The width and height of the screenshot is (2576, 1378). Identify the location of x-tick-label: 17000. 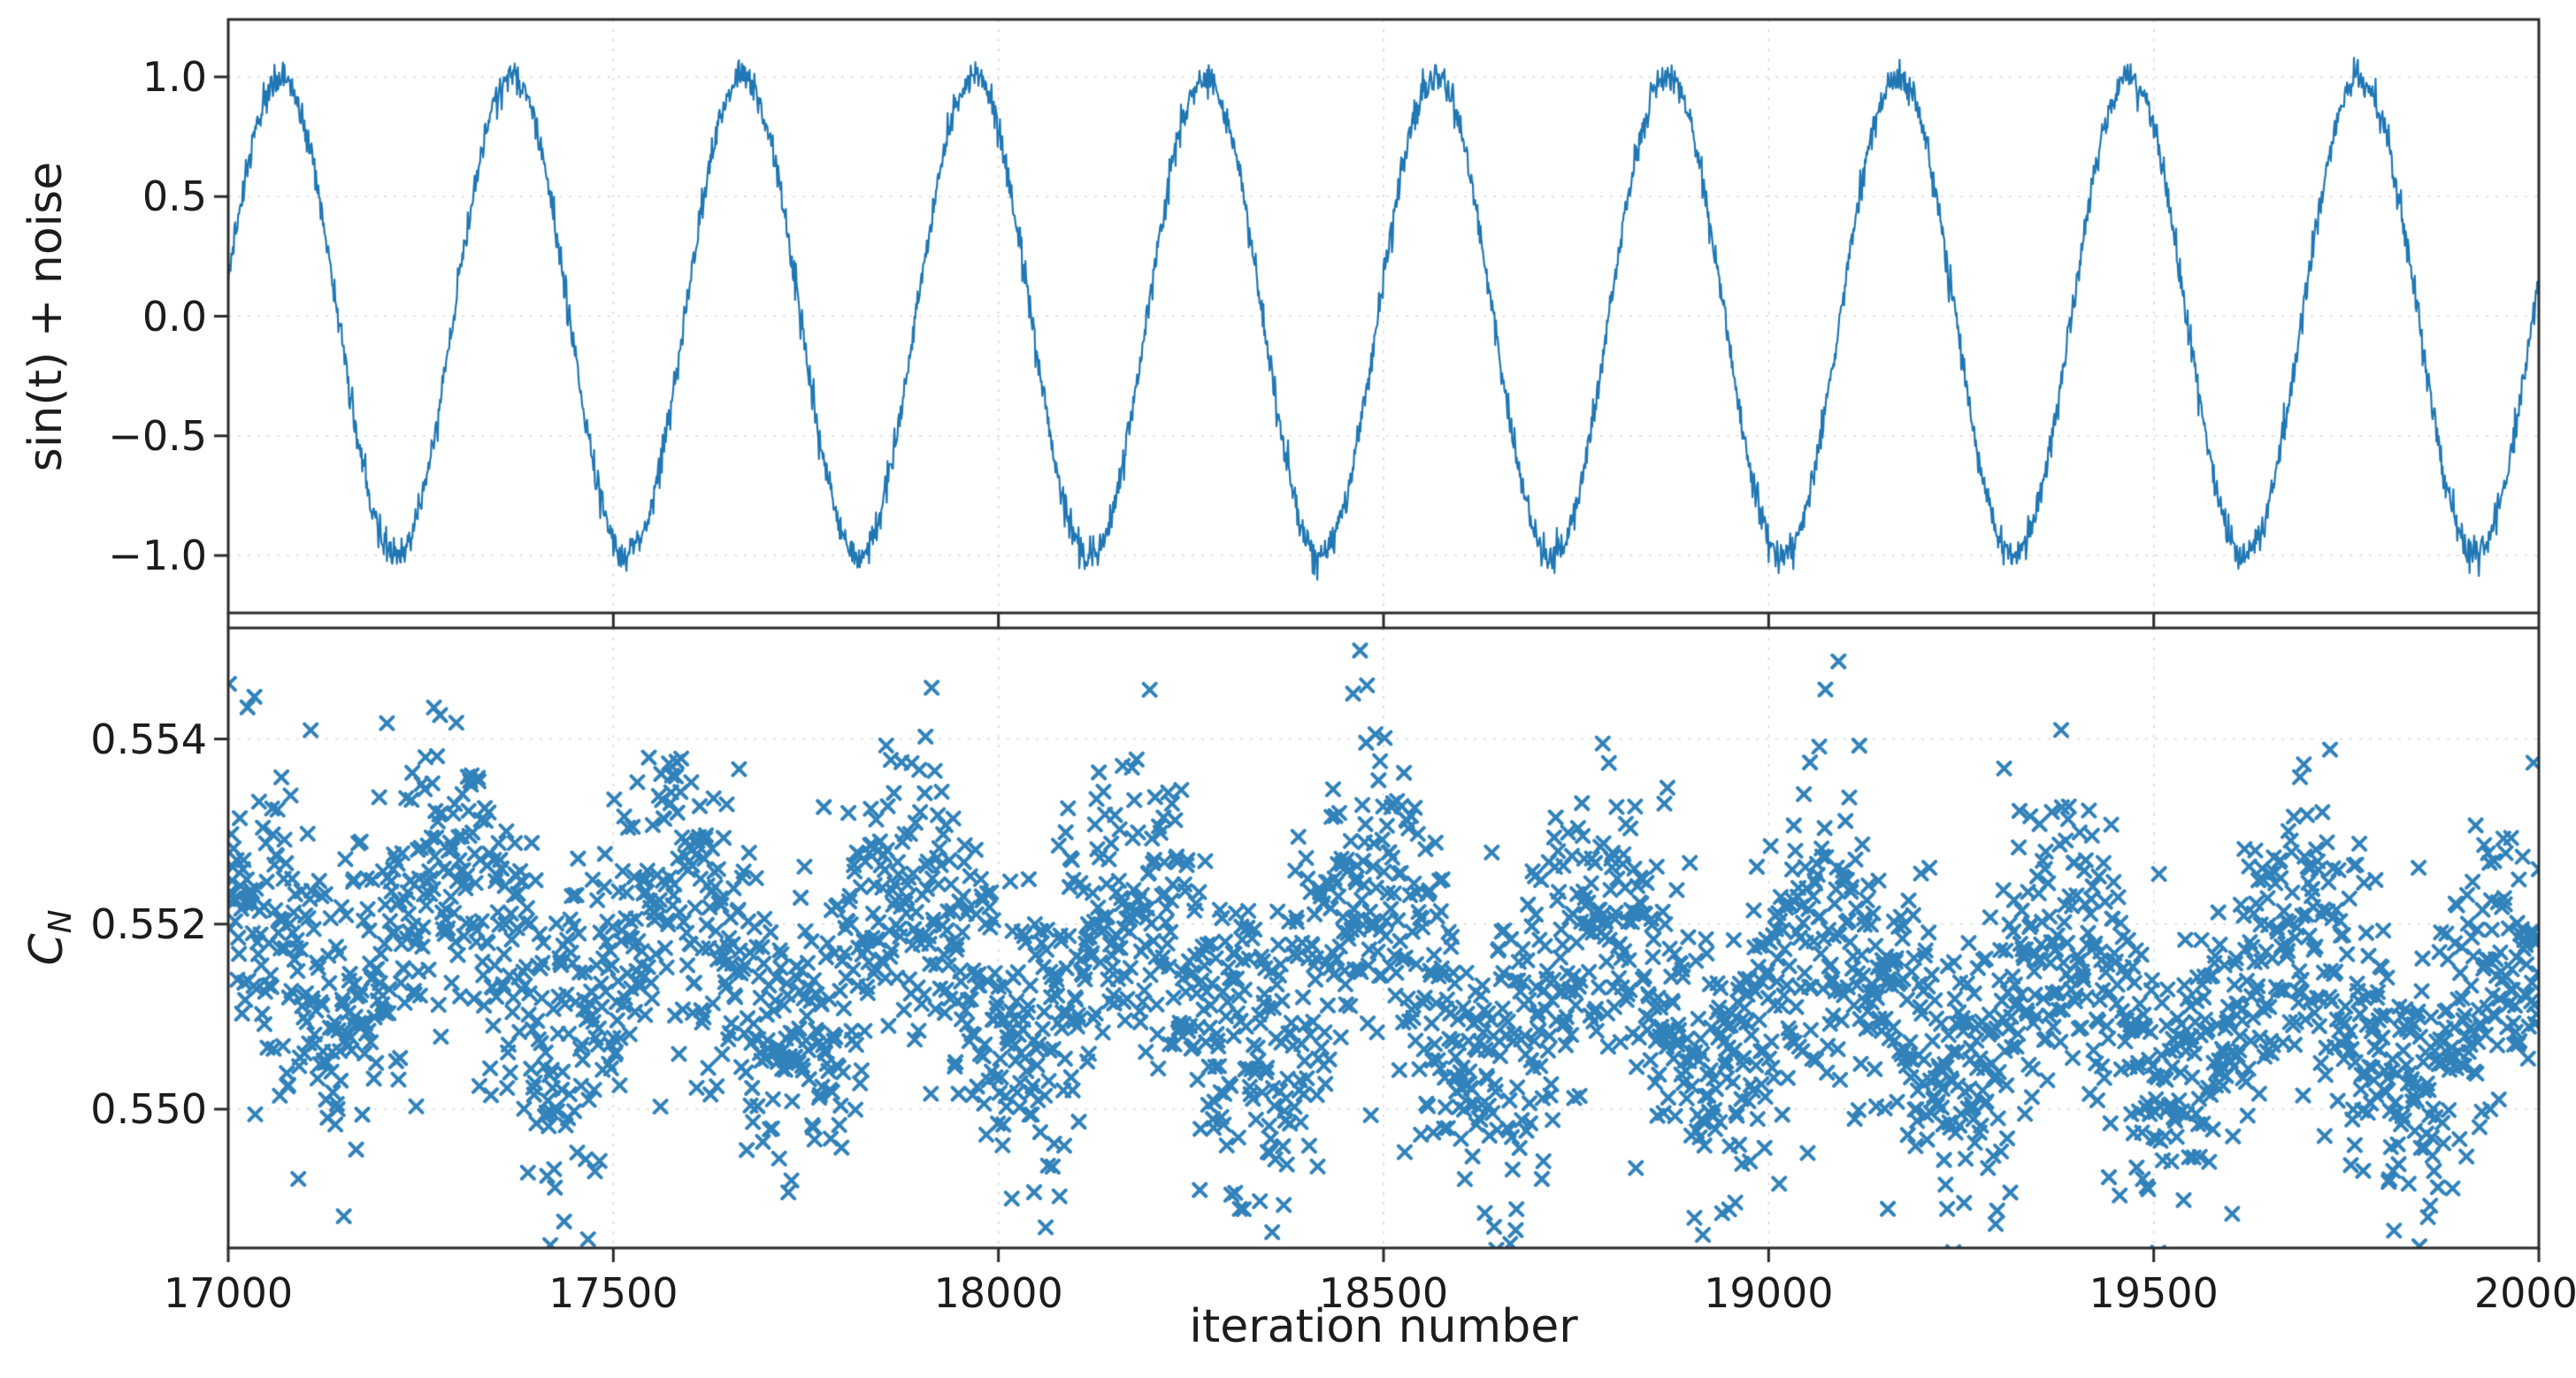
(228, 1293).